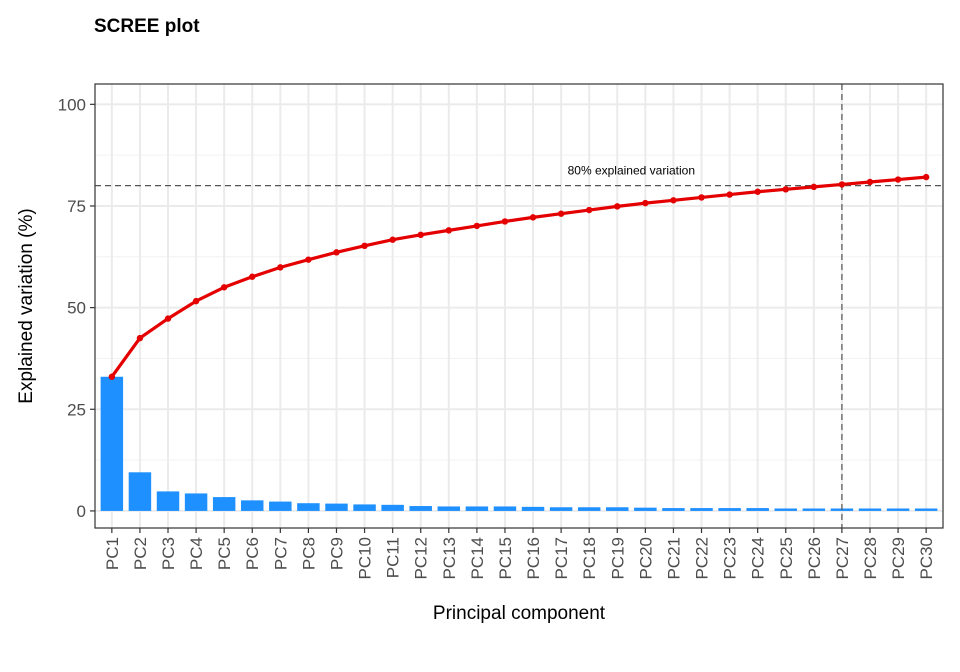 This screenshot has height=672, width=960. I want to click on x-tick-label: PC4, so click(196, 553).